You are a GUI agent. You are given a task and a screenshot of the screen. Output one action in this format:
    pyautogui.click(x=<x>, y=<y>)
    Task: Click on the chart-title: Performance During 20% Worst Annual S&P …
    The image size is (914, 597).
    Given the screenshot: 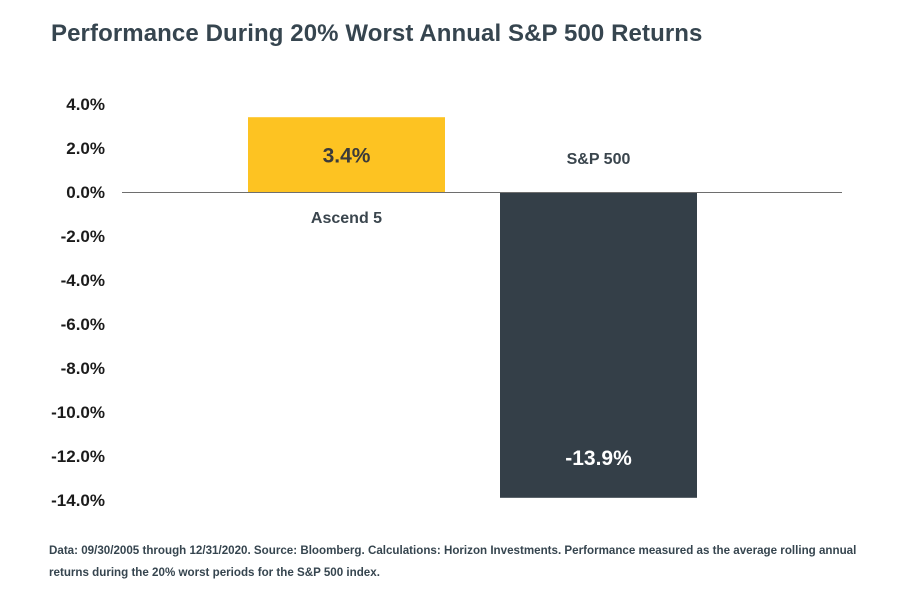 What is the action you would take?
    pyautogui.click(x=377, y=33)
    